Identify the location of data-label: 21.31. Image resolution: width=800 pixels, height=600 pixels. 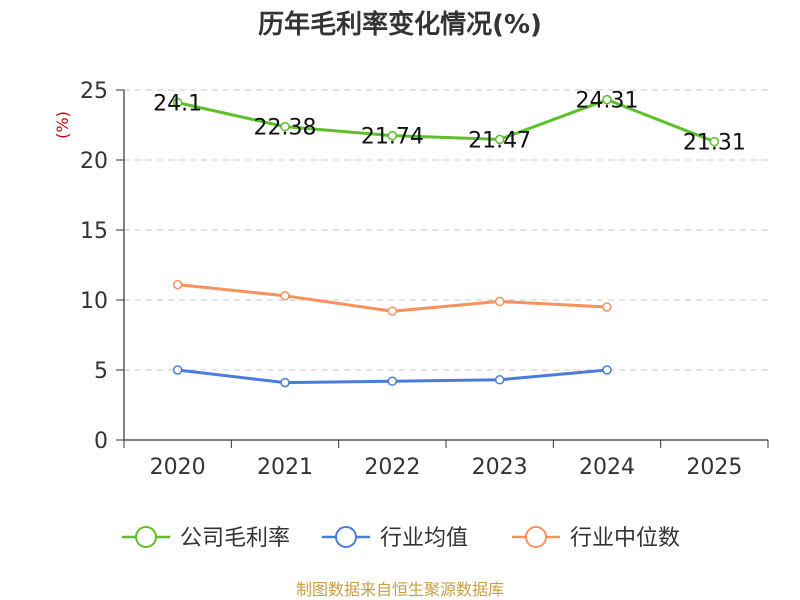
(714, 143).